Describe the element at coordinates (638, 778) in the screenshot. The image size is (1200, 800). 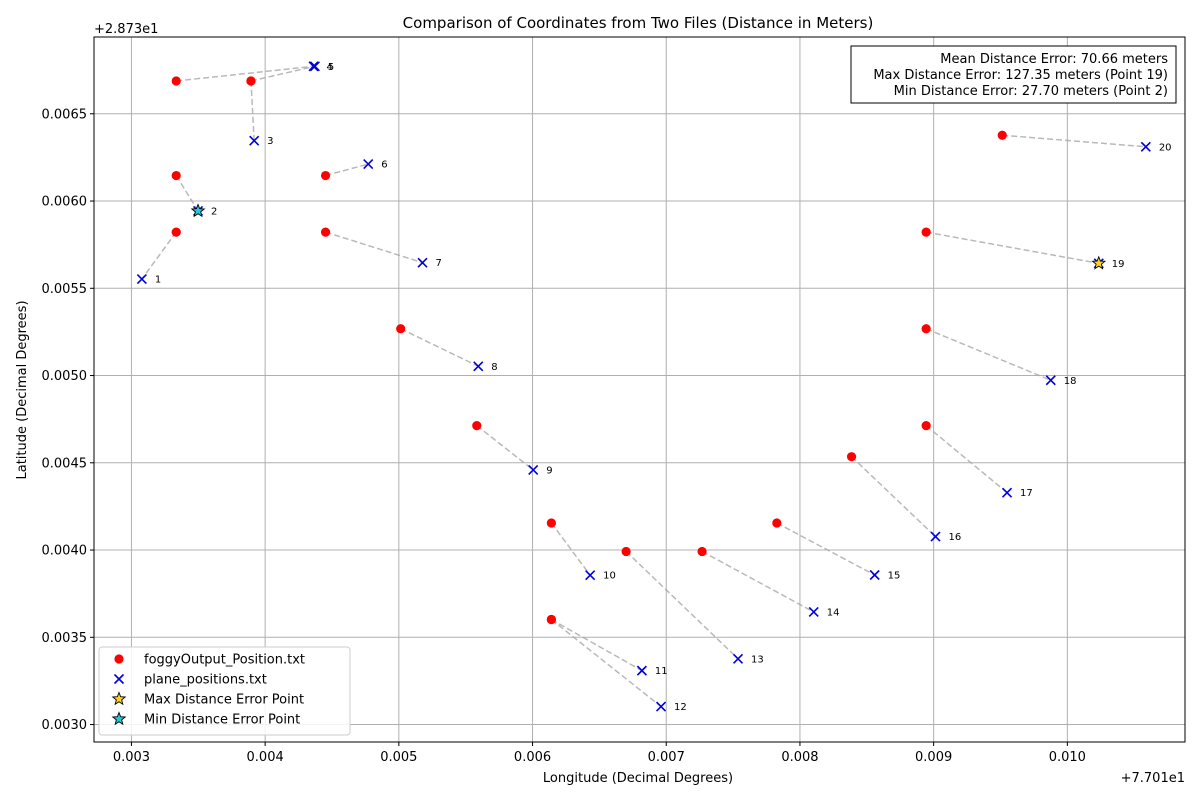
I see `x-axis-label: Longitude (Decimal Degrees)` at that location.